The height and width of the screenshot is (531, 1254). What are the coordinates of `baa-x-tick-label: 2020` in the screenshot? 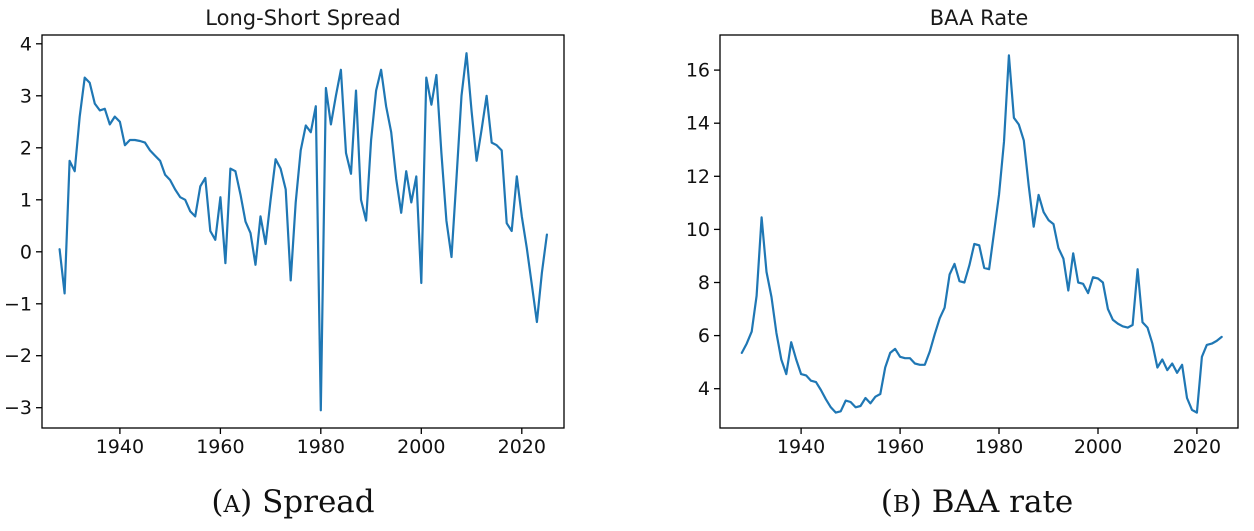 It's located at (1197, 447).